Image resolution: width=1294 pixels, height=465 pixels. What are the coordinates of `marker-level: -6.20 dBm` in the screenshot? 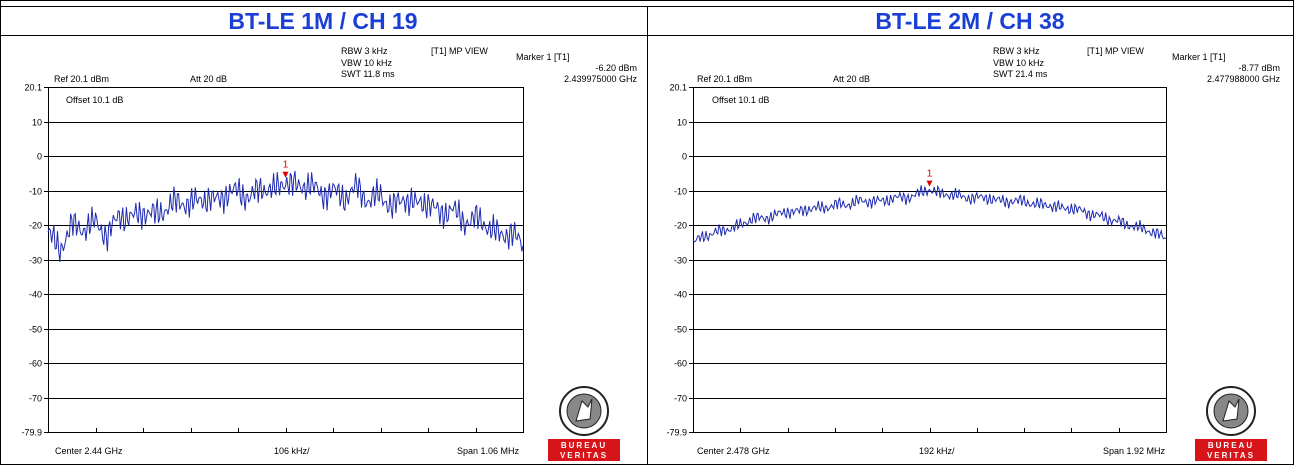 It's located at (616, 68).